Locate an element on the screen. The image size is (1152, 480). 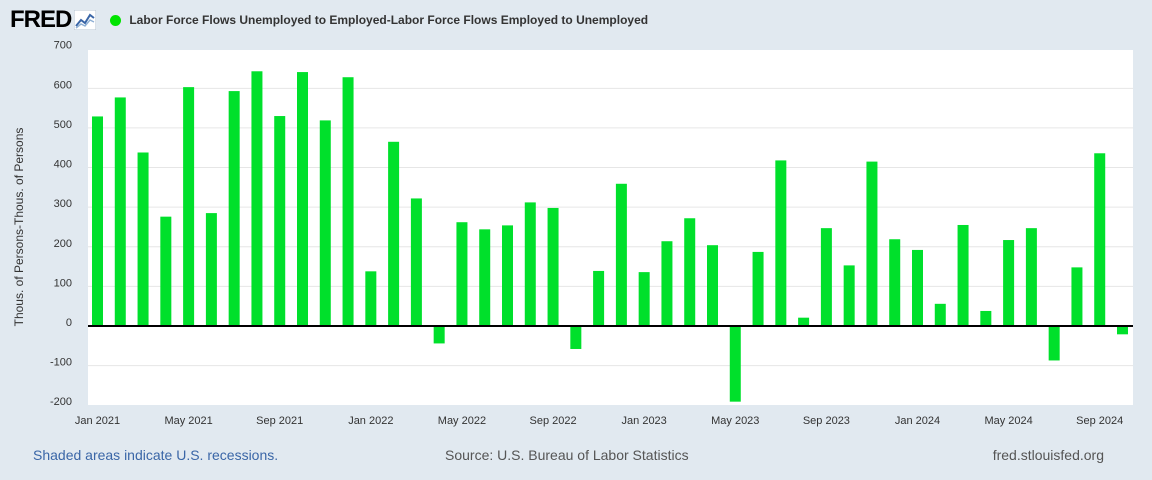
fred-logo: FRED is located at coordinates (41, 19).